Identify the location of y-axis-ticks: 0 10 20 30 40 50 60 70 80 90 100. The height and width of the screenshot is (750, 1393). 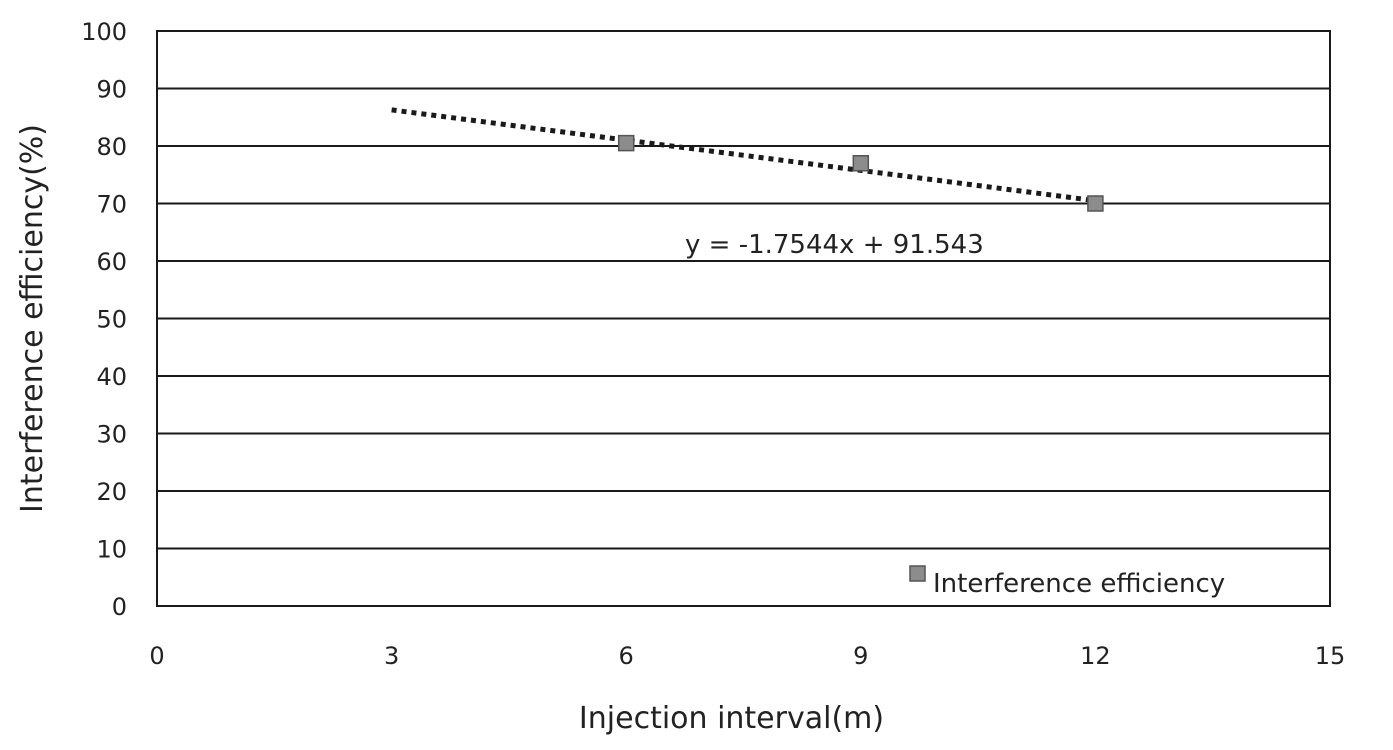
(104, 319).